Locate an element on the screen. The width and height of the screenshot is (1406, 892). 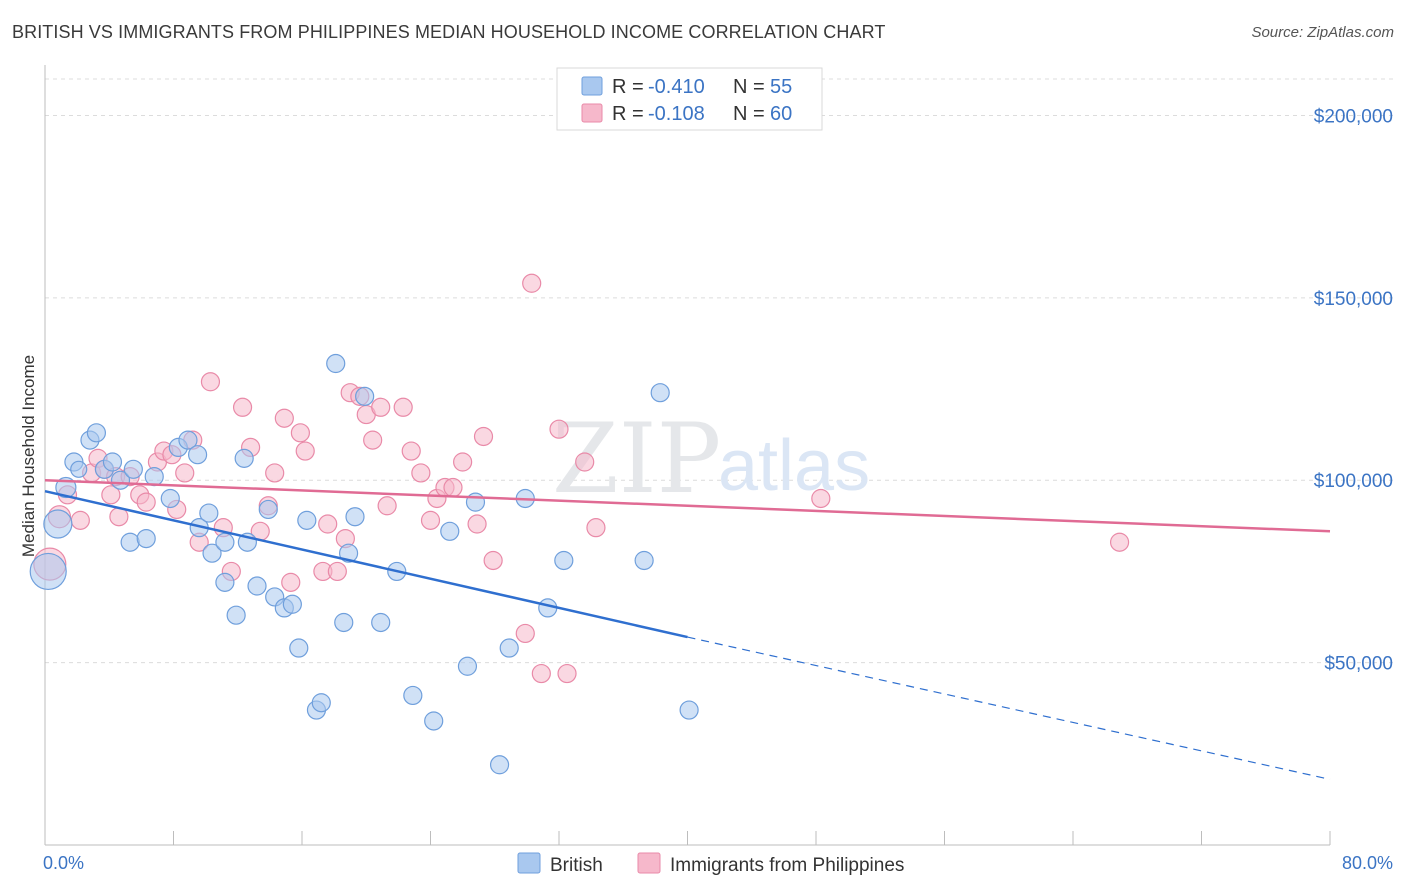
trend-line-british is located at coordinates (366, 564).